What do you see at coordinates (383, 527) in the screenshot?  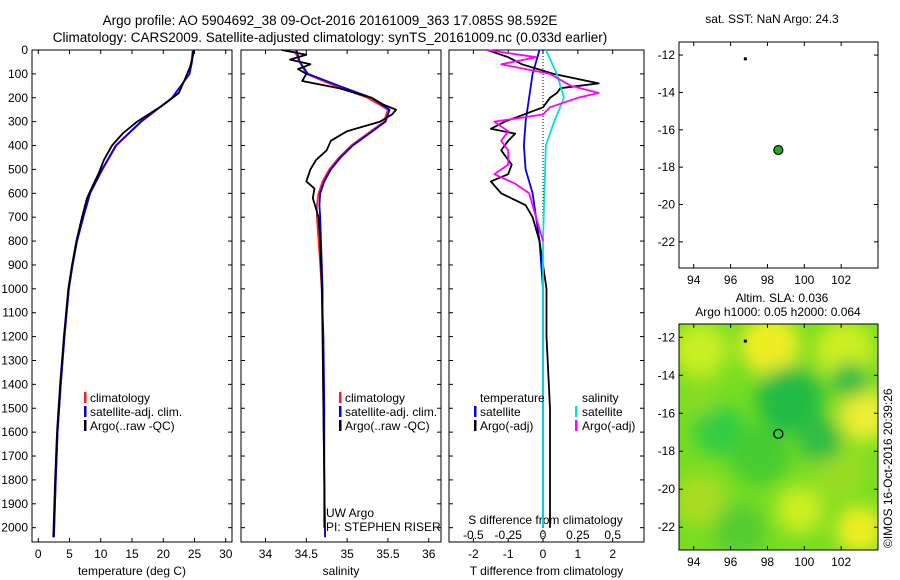 I see `credit-line2: PI: STEPHEN RISER` at bounding box center [383, 527].